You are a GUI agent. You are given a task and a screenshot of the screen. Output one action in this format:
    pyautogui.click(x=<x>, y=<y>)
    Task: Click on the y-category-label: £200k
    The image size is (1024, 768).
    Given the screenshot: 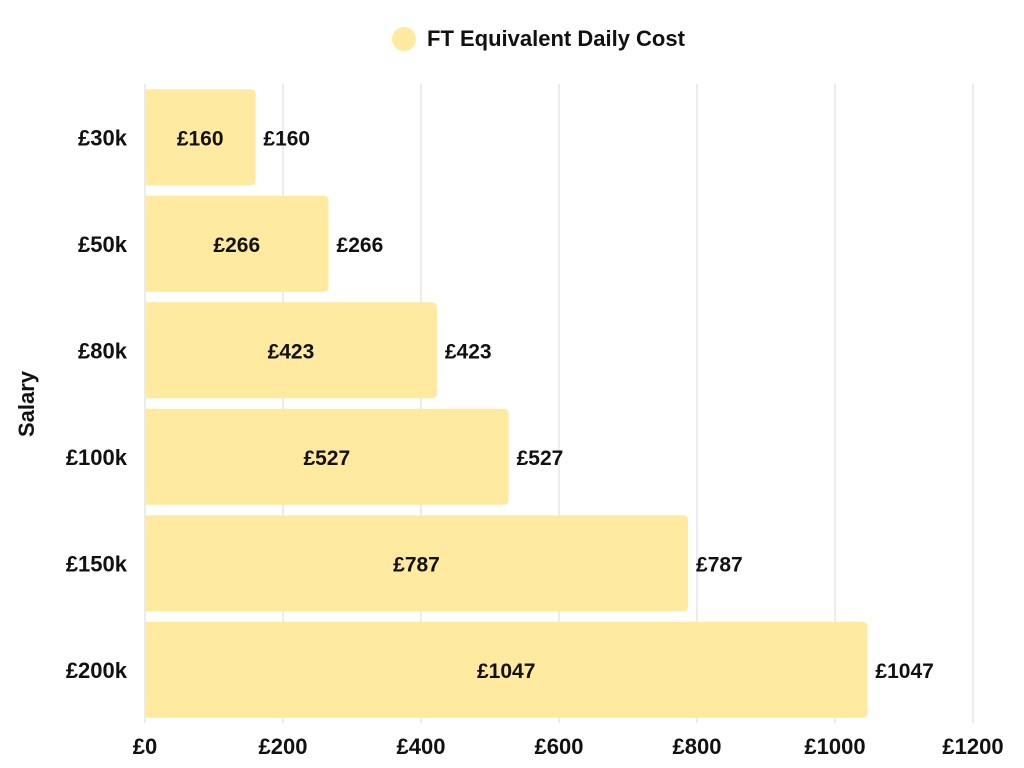 What is the action you would take?
    pyautogui.click(x=97, y=670)
    